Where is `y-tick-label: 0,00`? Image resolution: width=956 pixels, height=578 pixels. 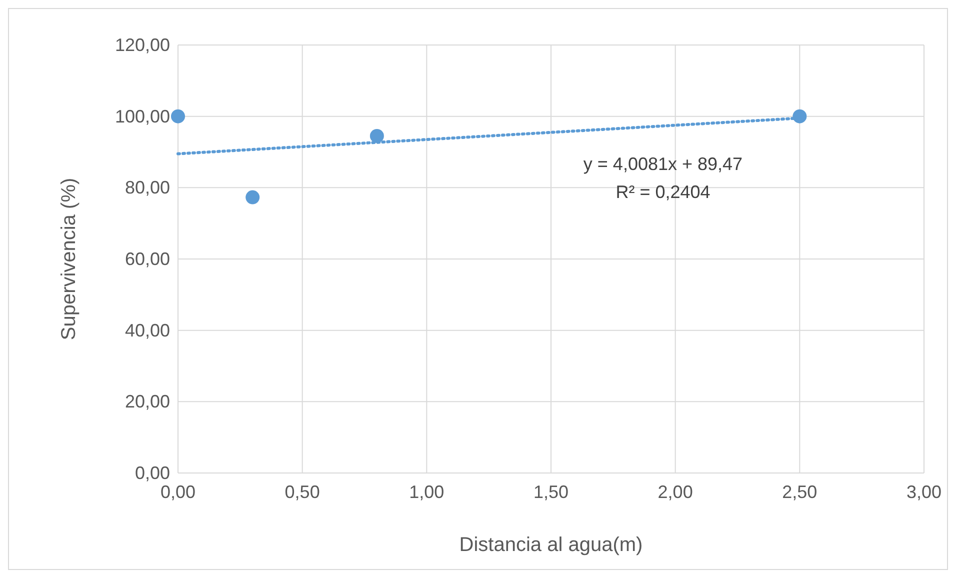
y-tick-label: 0,00 is located at coordinates (152, 473).